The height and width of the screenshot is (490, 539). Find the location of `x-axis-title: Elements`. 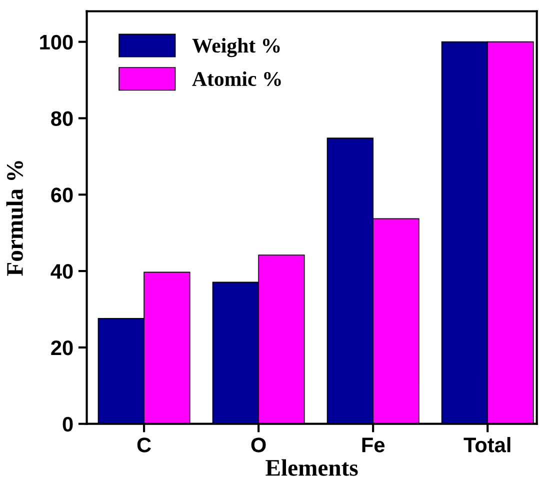

x-axis-title: Elements is located at coordinates (312, 467).